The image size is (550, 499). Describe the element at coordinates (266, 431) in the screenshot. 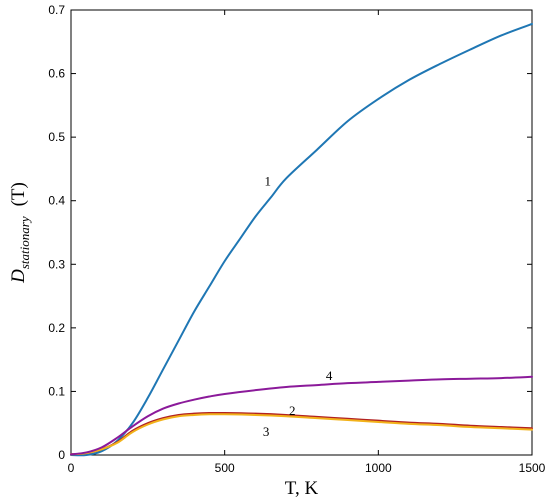

I see `curve-label-3: 3` at that location.